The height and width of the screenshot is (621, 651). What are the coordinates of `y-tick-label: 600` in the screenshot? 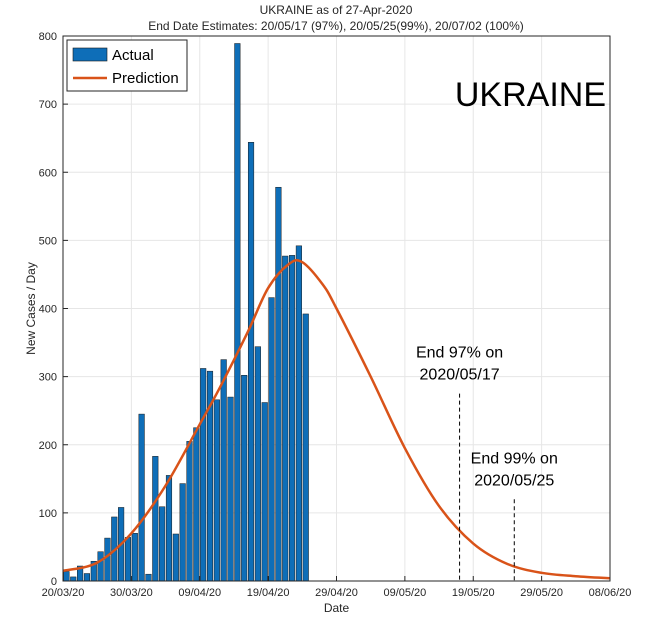 It's located at (48, 173).